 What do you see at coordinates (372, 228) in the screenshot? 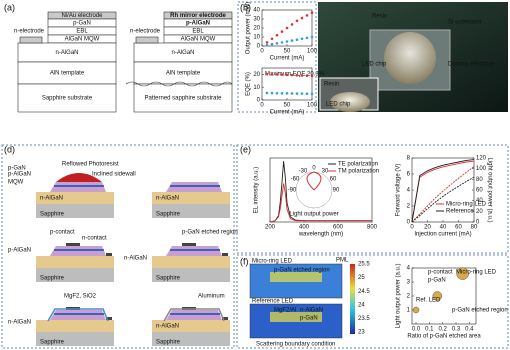
I see `x-tick-label: 800` at bounding box center [372, 228].